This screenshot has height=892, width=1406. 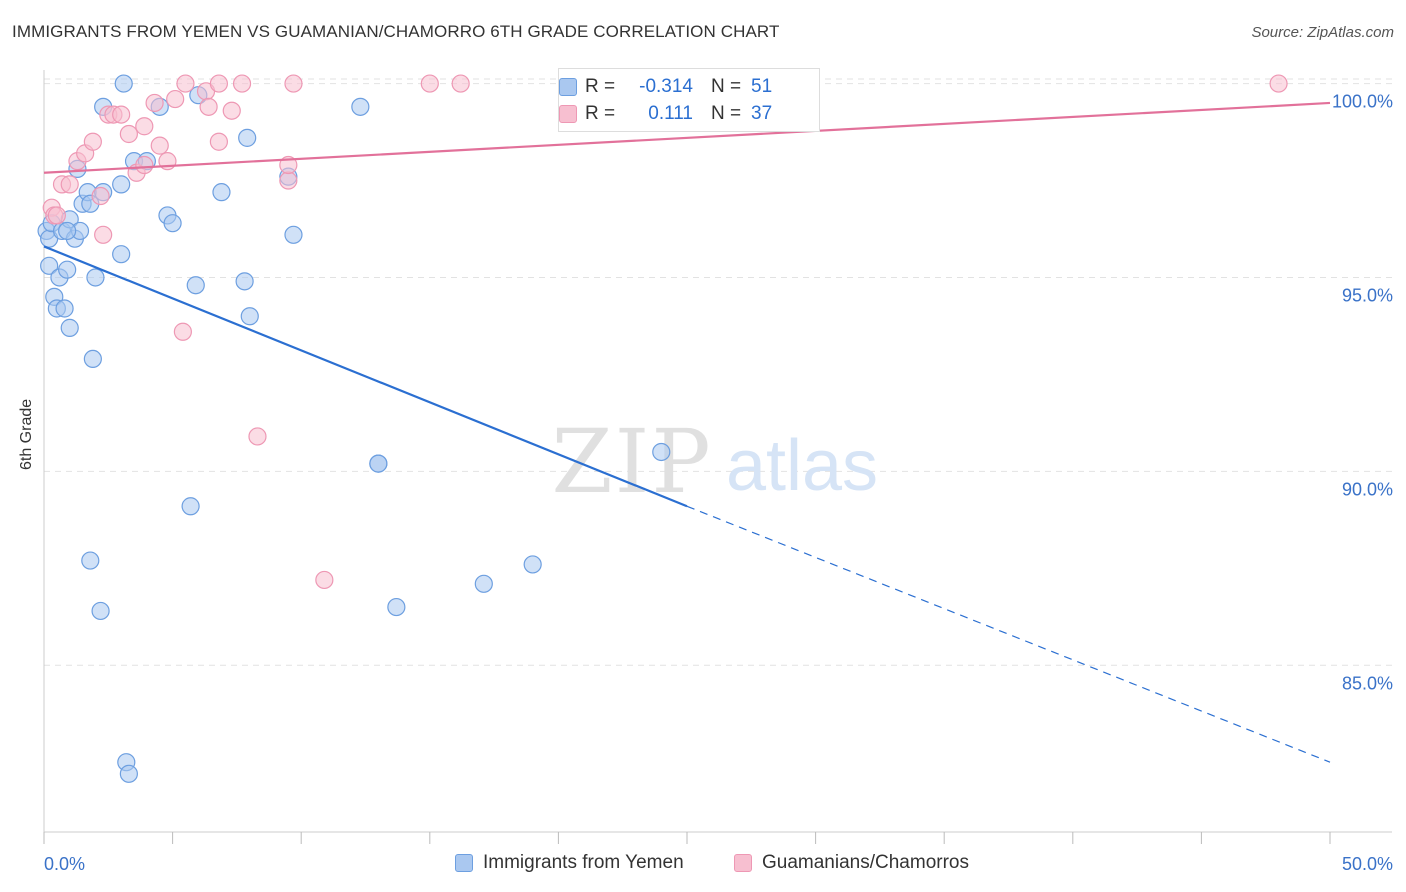 I want to click on stats-row-pink: R = 0.111 N = 37, so click(x=666, y=114).